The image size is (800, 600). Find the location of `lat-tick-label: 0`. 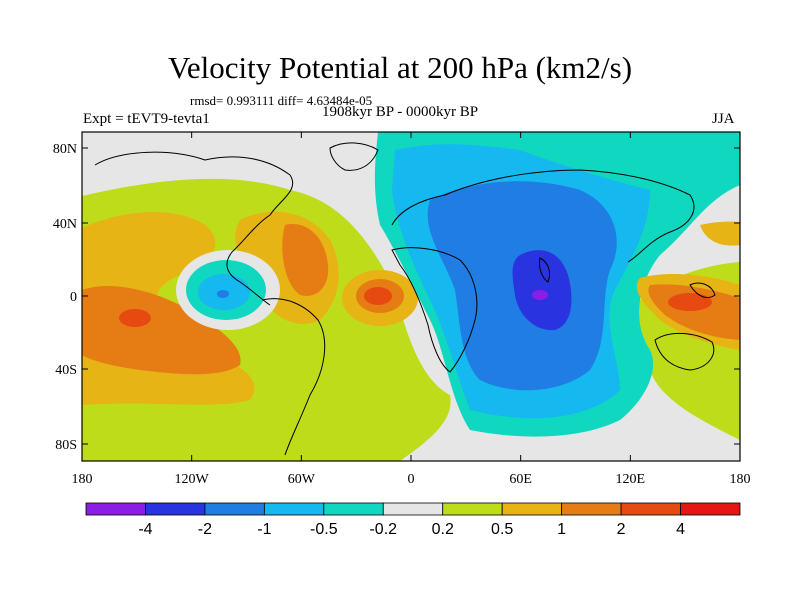

lat-tick-label: 0 is located at coordinates (73, 297).